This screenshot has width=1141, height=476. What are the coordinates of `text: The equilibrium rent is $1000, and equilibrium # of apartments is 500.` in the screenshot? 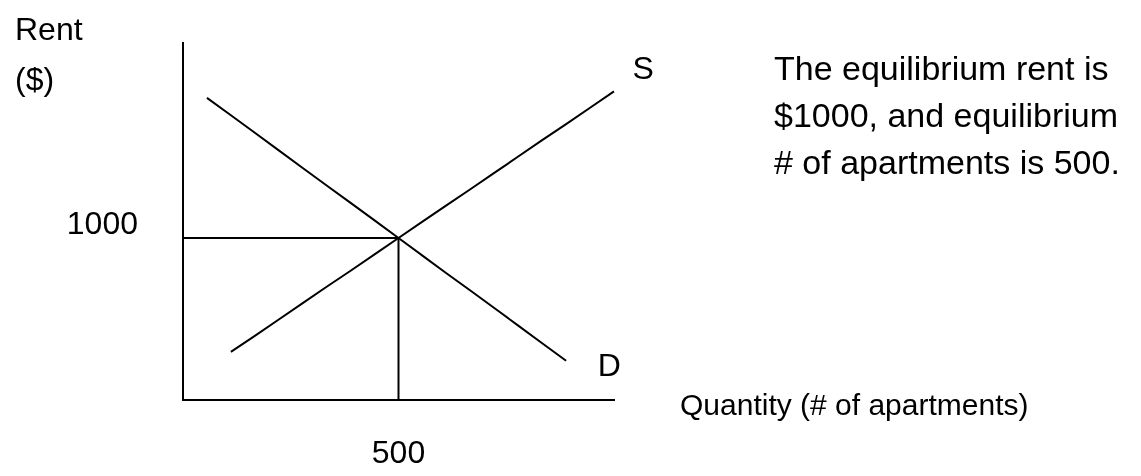 It's located at (947, 115).